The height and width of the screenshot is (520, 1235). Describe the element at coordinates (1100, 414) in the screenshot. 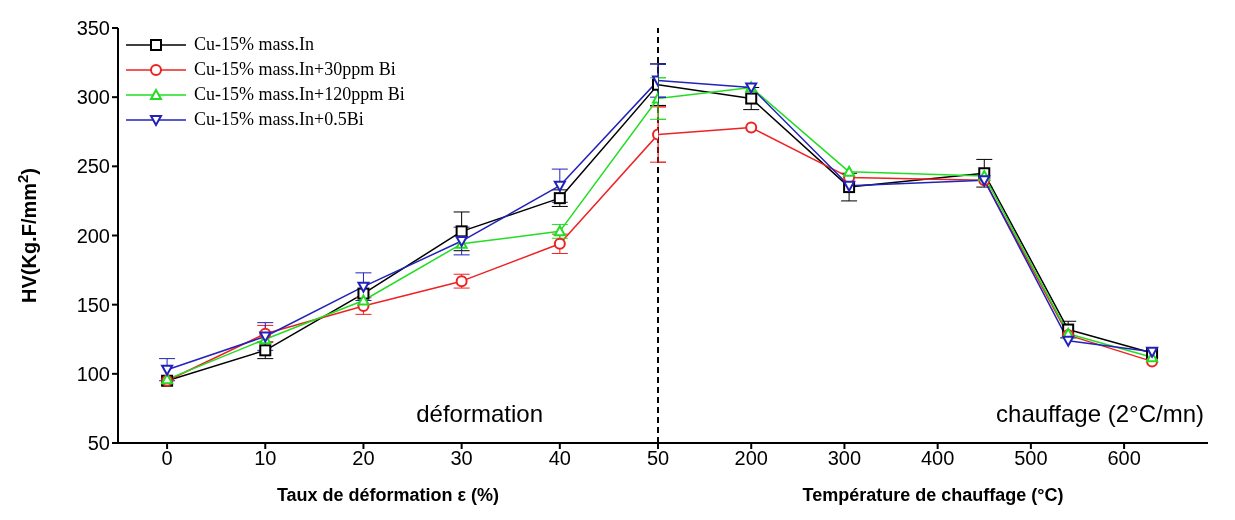

I see `annotation: chauffage (2°C/mn)` at that location.